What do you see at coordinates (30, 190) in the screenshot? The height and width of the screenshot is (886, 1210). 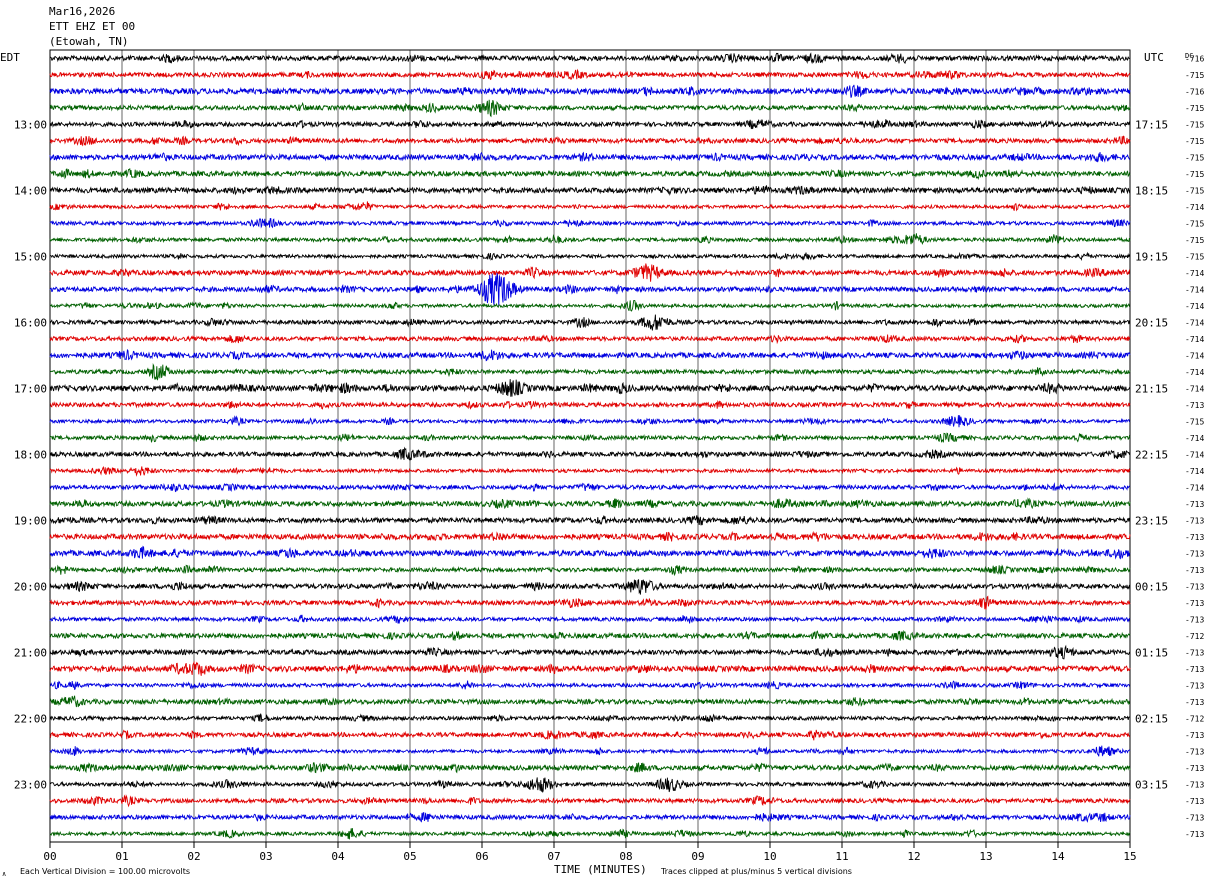 I see `edt-hour-label: 14:00` at bounding box center [30, 190].